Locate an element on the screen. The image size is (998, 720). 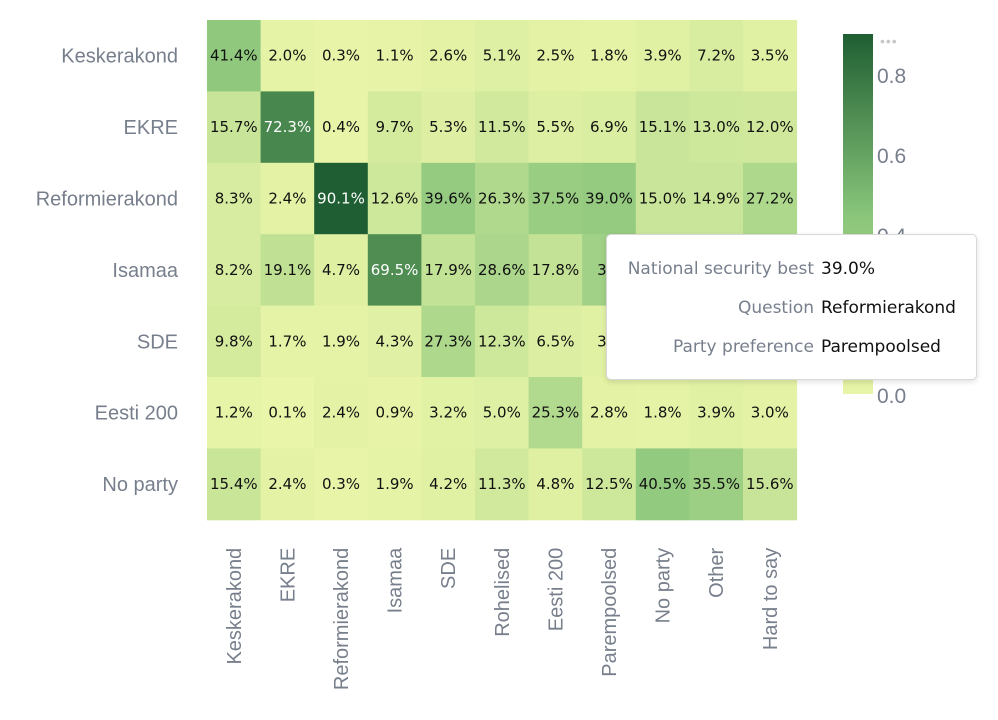
tooltip-key: Question is located at coordinates (775, 308).